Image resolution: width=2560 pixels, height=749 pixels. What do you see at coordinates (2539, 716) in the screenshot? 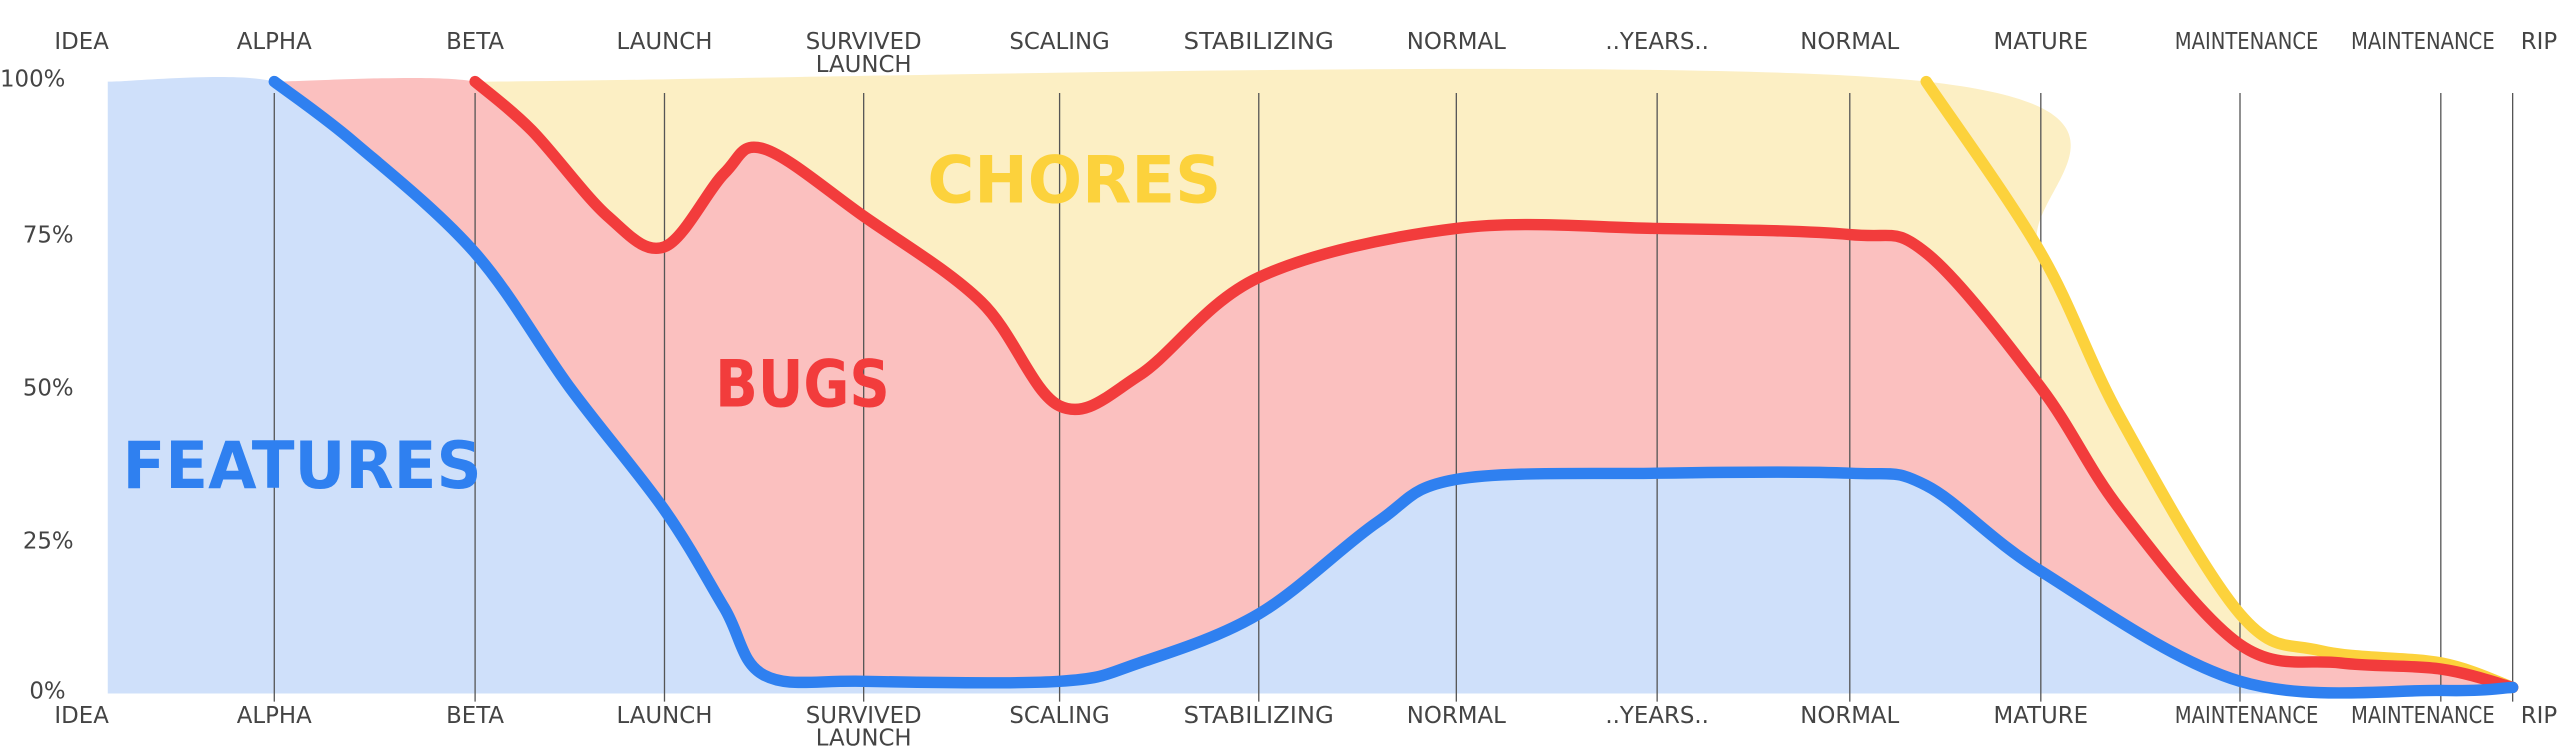
I see `stage-label-bottom: RIP` at bounding box center [2539, 716].